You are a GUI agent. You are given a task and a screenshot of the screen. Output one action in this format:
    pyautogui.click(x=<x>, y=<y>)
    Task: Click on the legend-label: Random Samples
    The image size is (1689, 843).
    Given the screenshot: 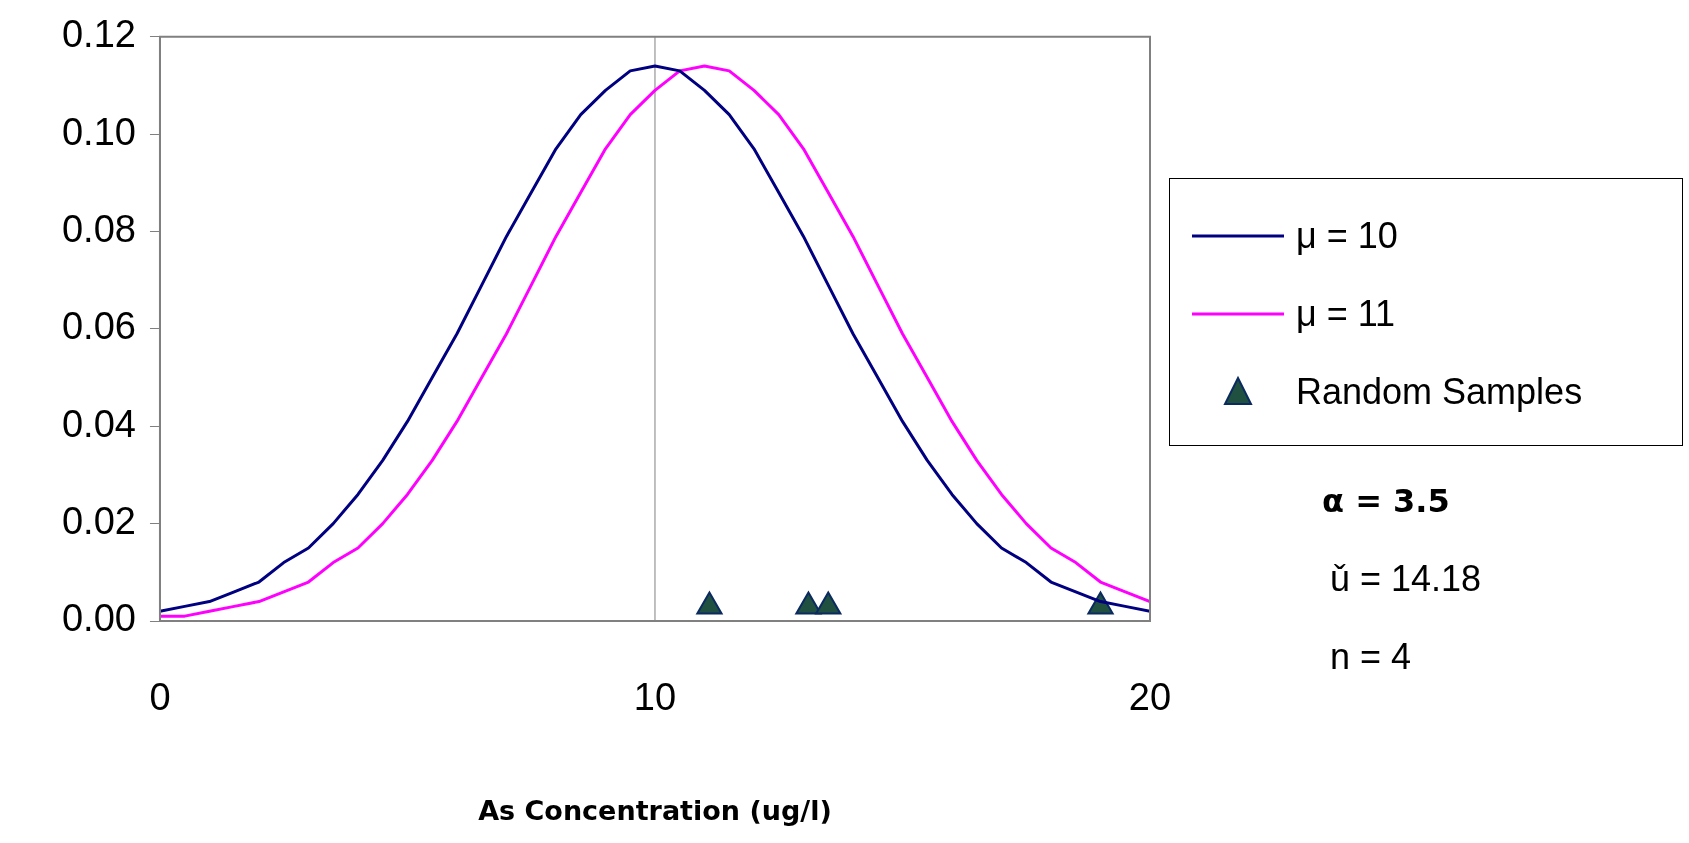 What is the action you would take?
    pyautogui.click(x=1439, y=392)
    